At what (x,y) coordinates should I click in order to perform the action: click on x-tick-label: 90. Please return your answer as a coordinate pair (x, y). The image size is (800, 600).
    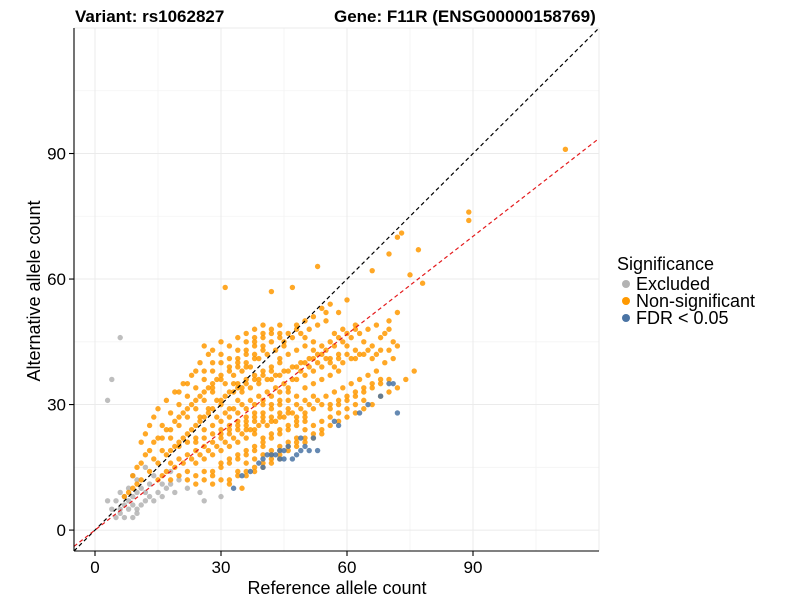
    Looking at the image, I should click on (473, 567).